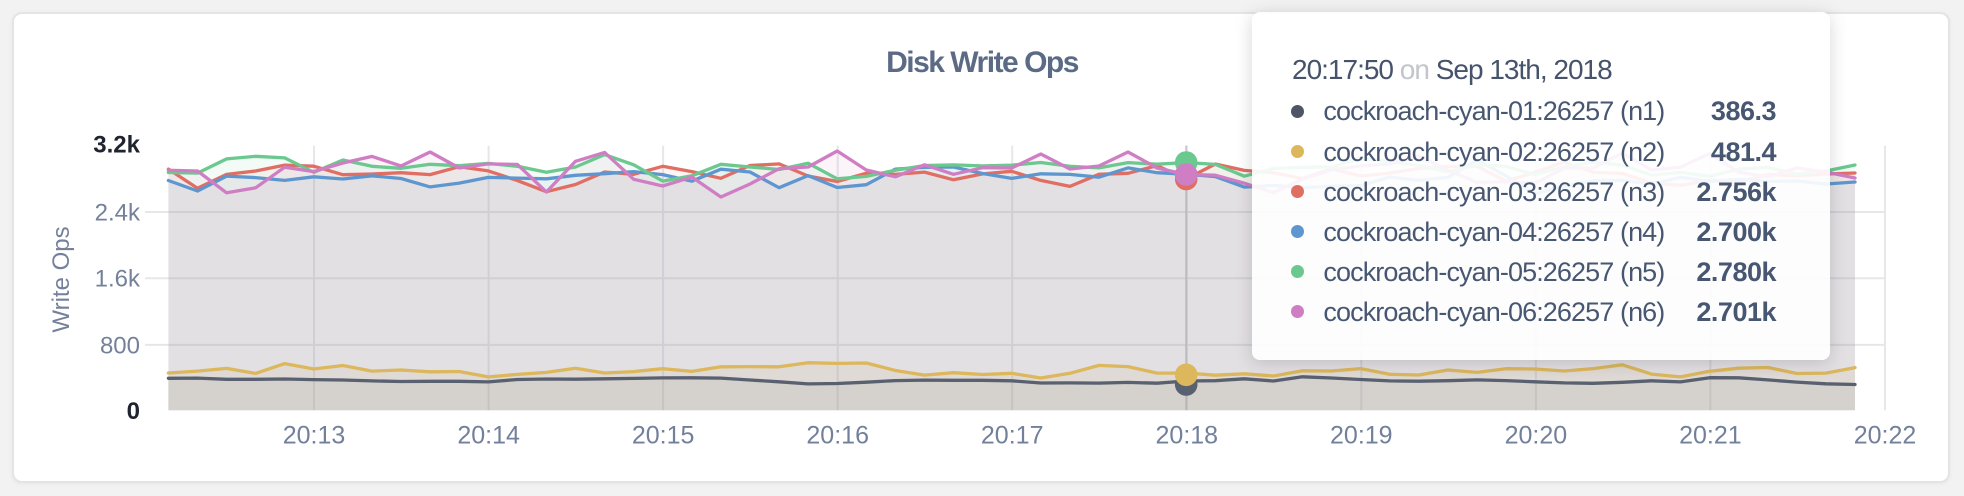 The height and width of the screenshot is (496, 1964). What do you see at coordinates (118, 213) in the screenshot?
I see `svg-text: 2.4k` at bounding box center [118, 213].